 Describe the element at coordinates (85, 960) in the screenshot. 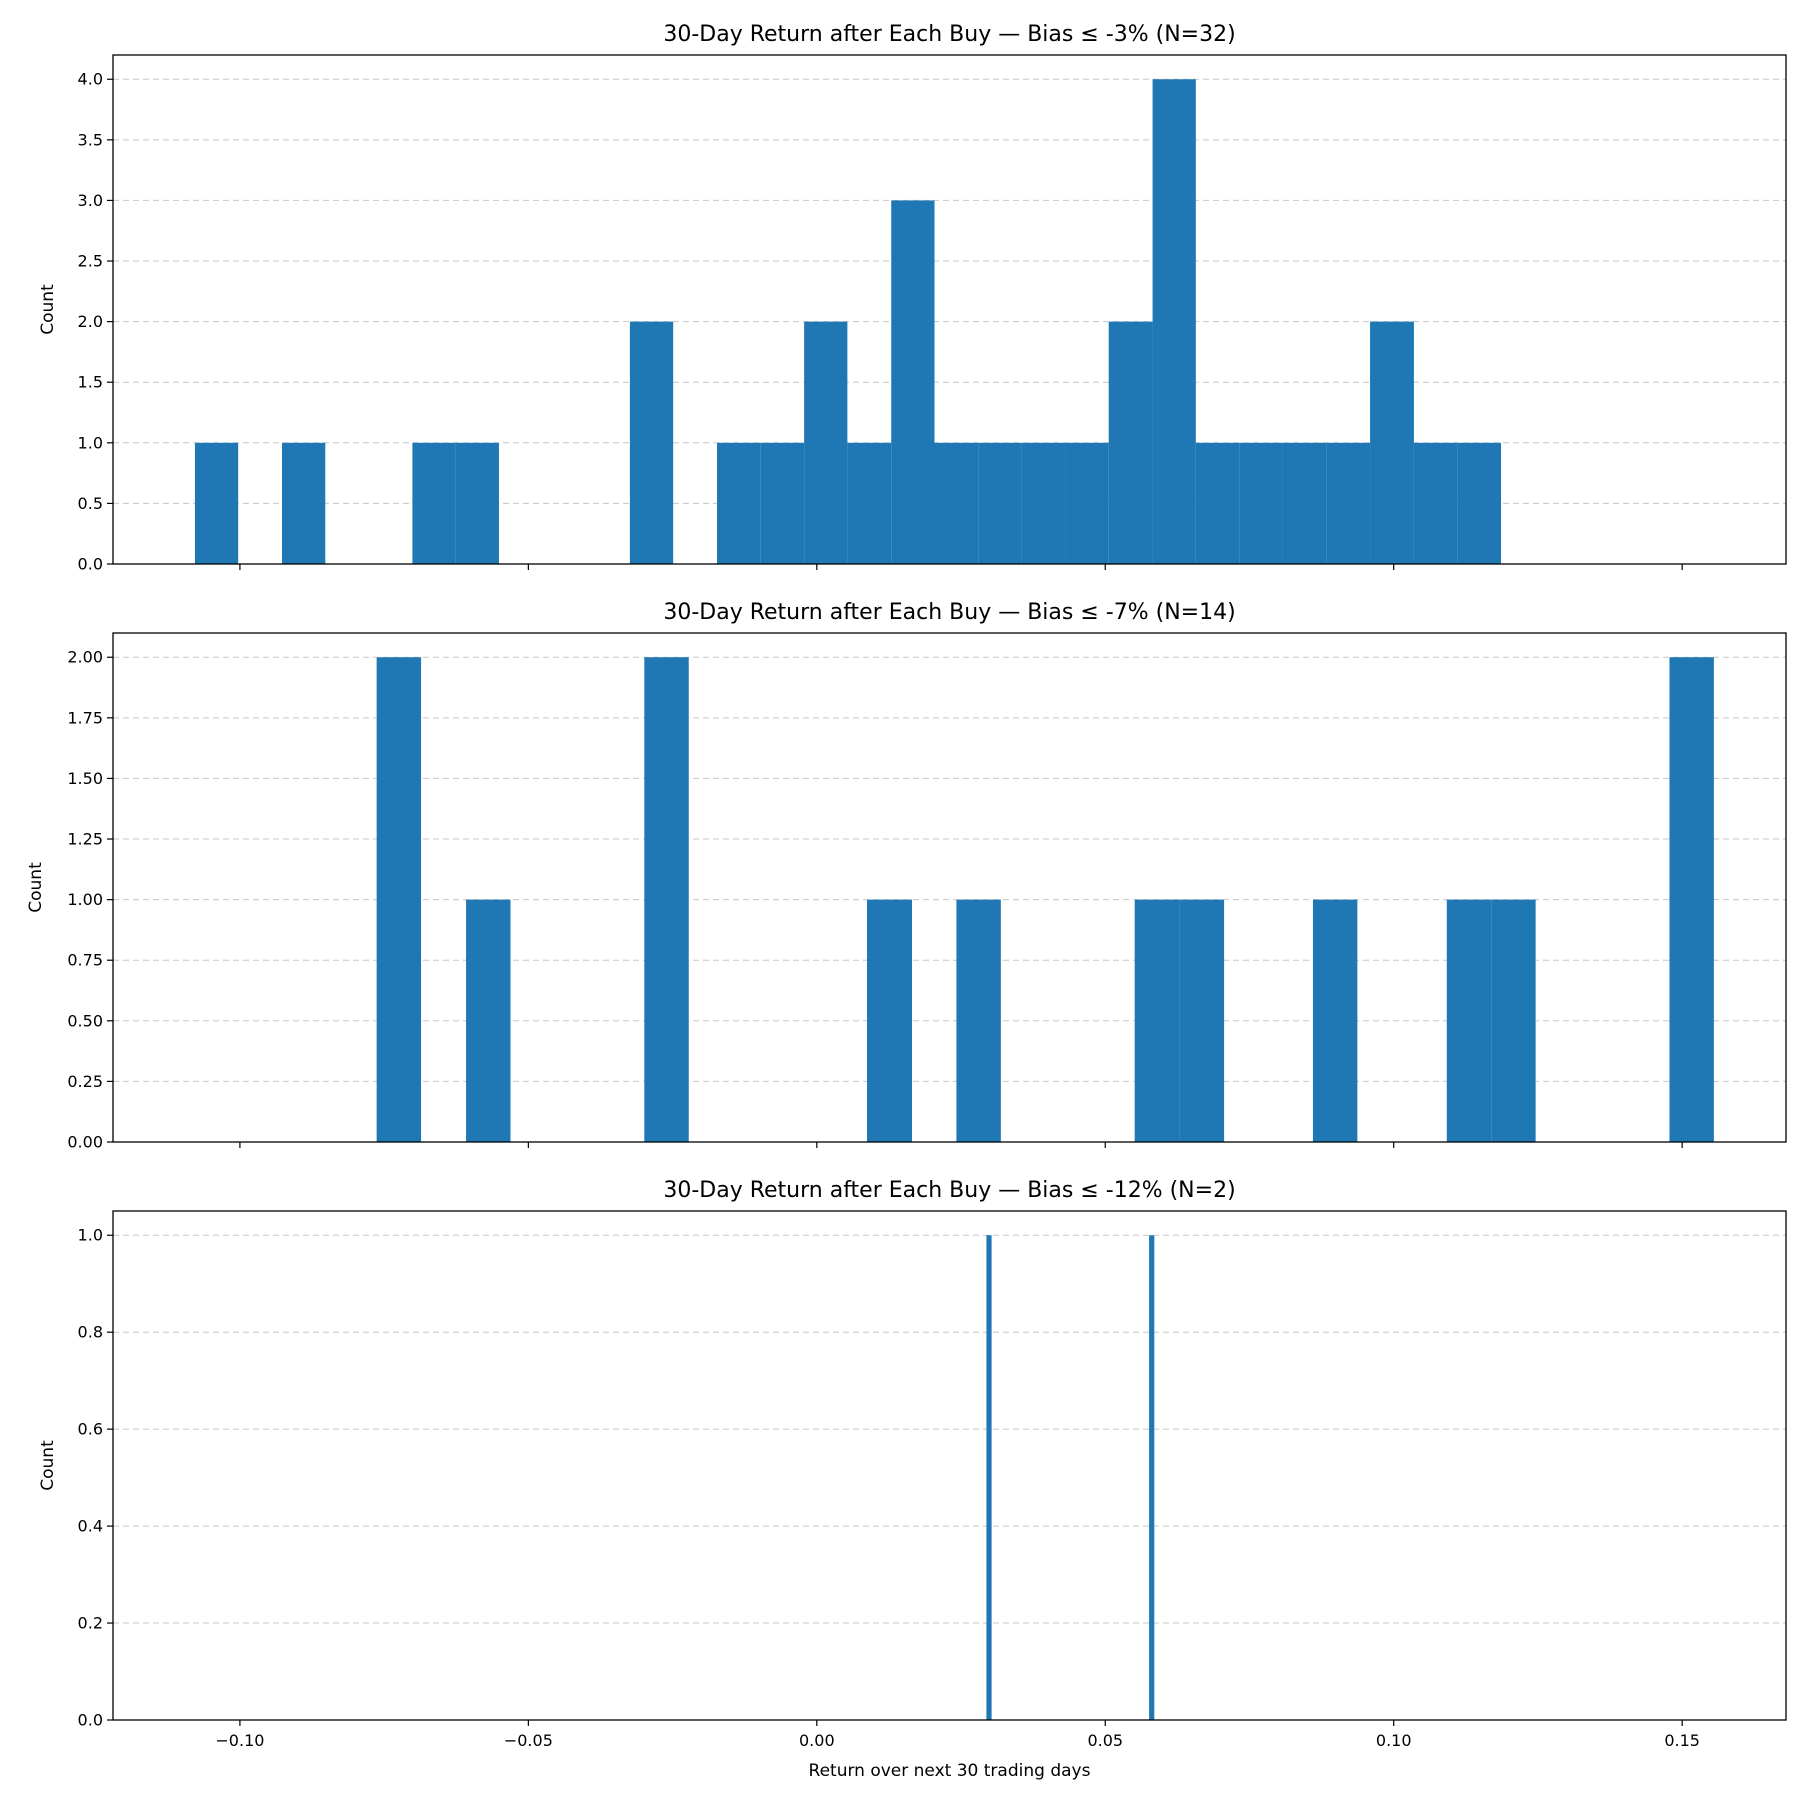

I see `y-tick-label: 0.75` at that location.